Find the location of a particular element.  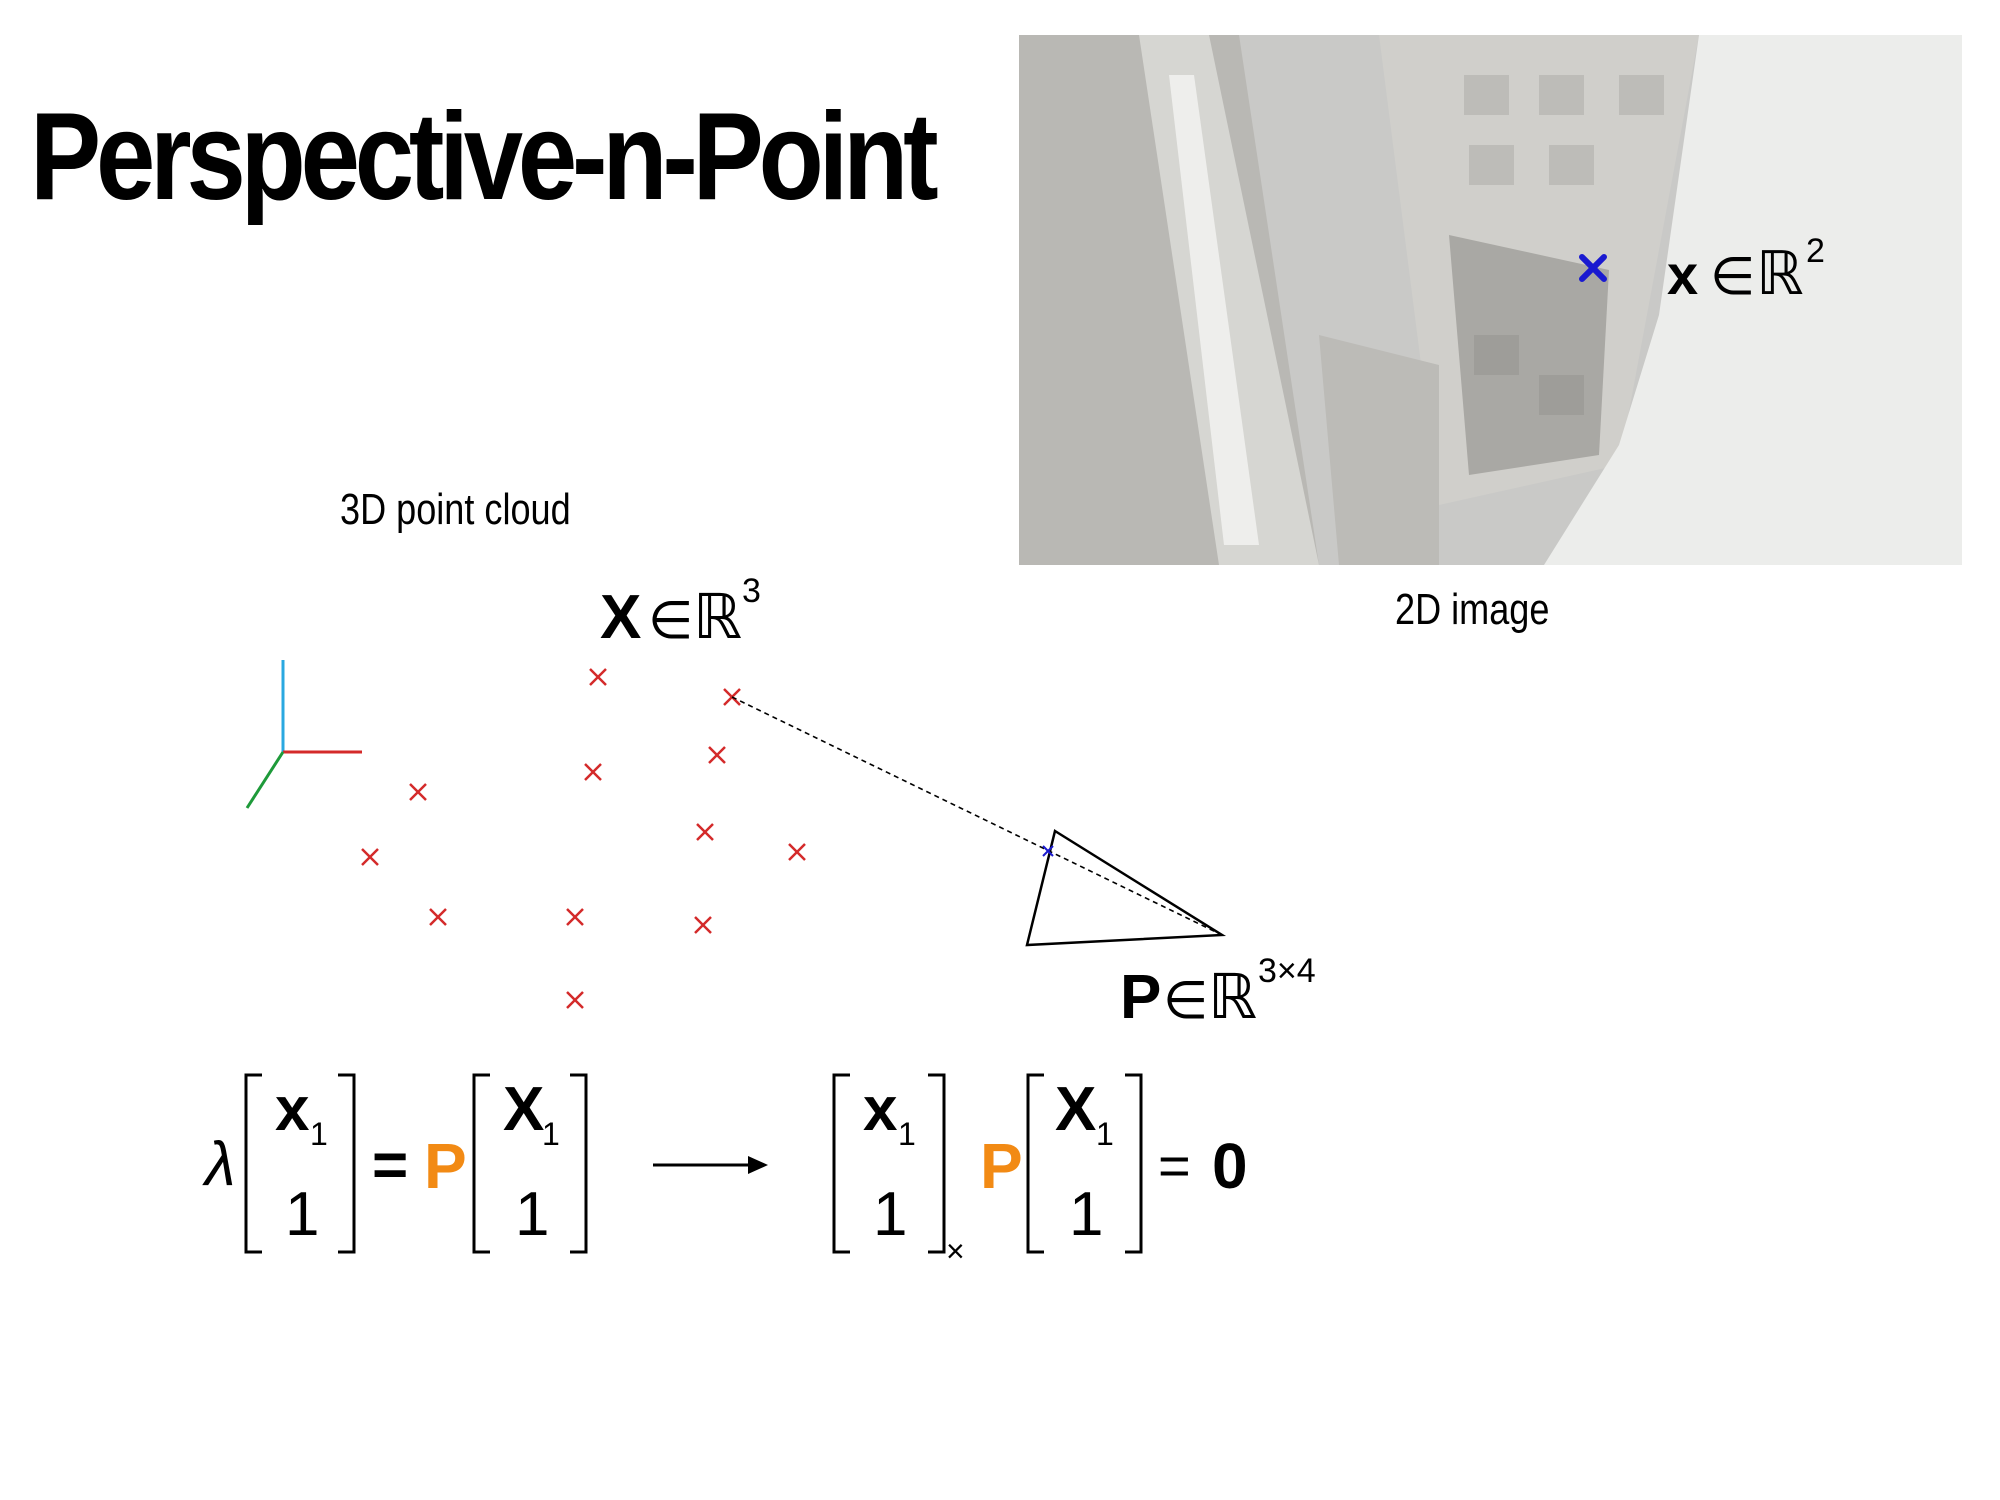

label-x-upper: X is located at coordinates (620, 617).